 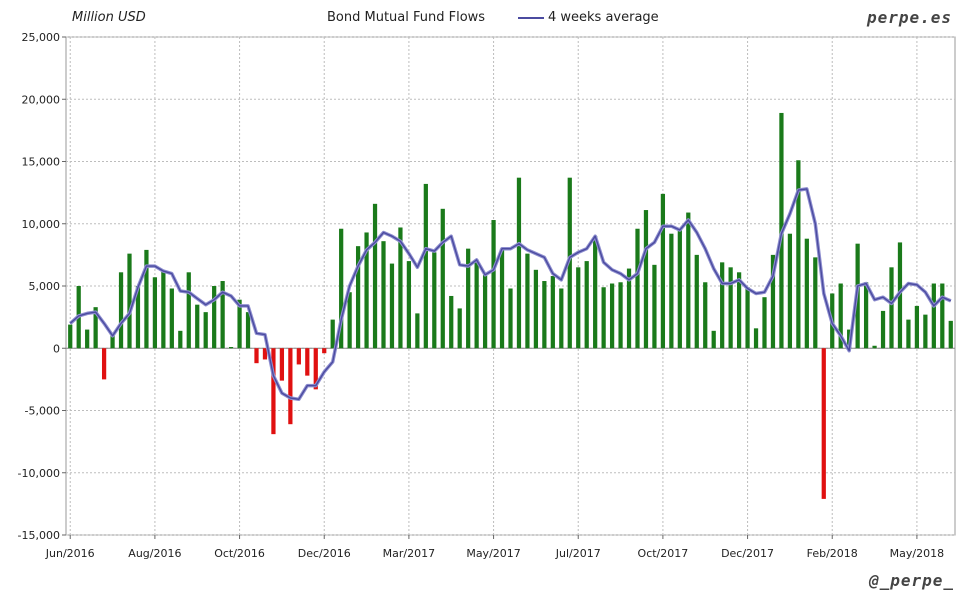 What do you see at coordinates (39, 535) in the screenshot?
I see `y-tick-label: -15,000` at bounding box center [39, 535].